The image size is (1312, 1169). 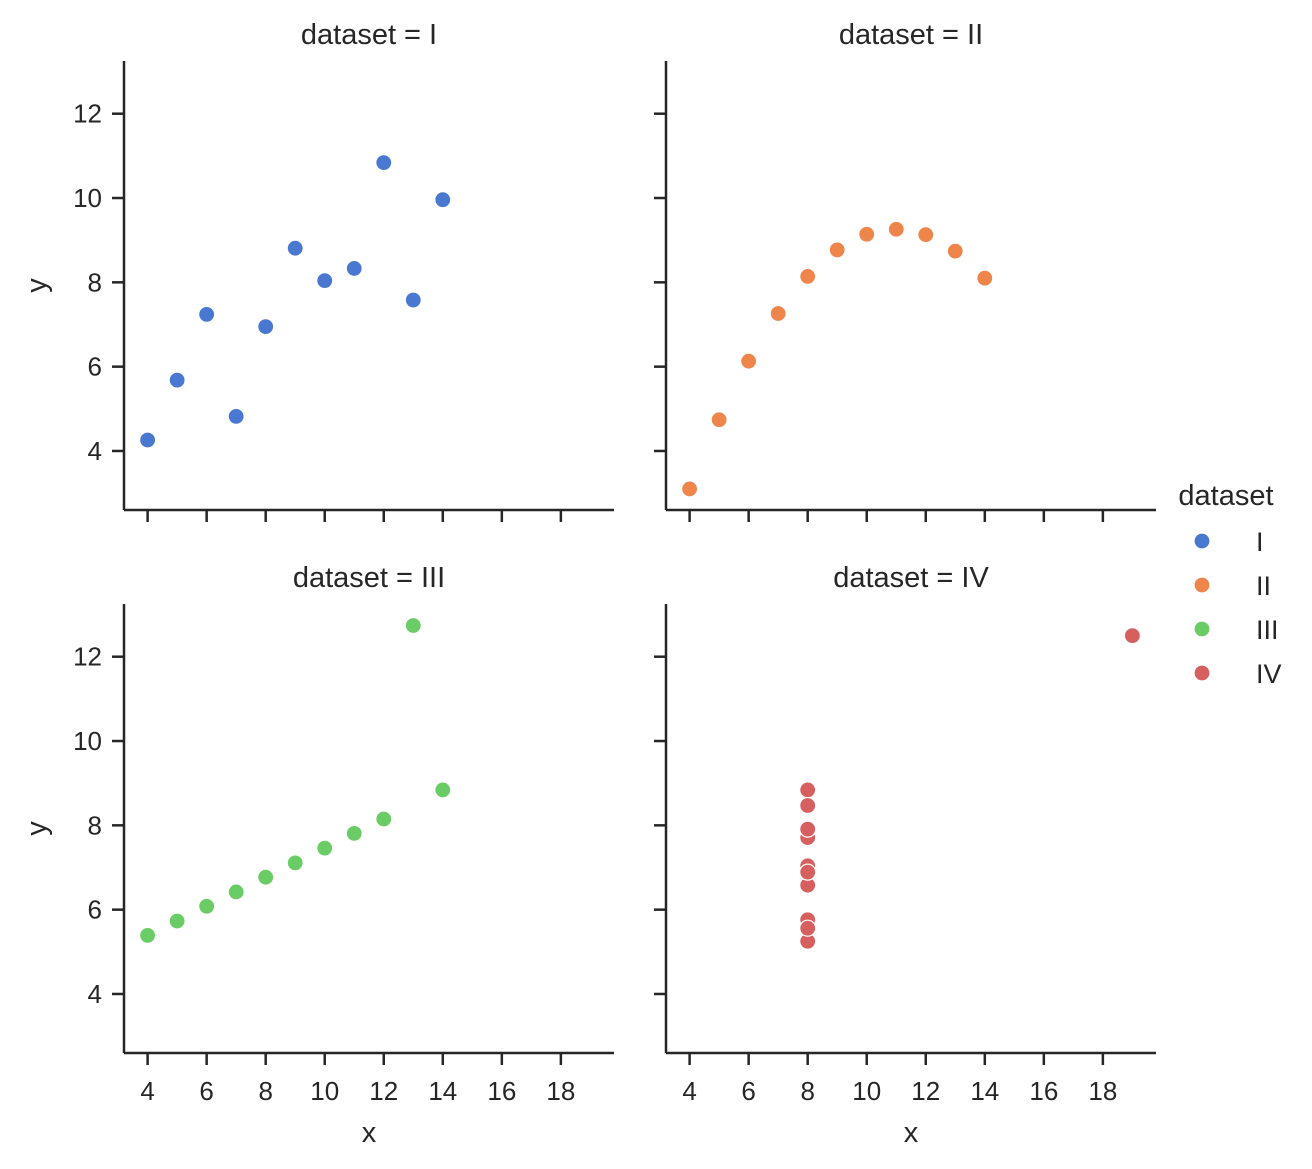 What do you see at coordinates (1269, 674) in the screenshot?
I see `legend-label: IV` at bounding box center [1269, 674].